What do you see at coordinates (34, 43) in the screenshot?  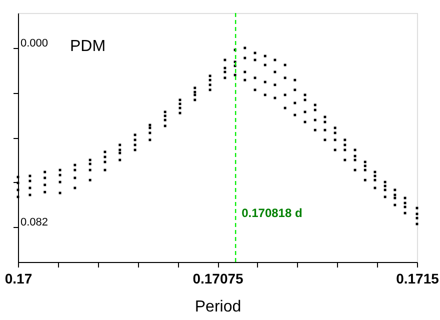 I see `y-tick-label: 0.000` at bounding box center [34, 43].